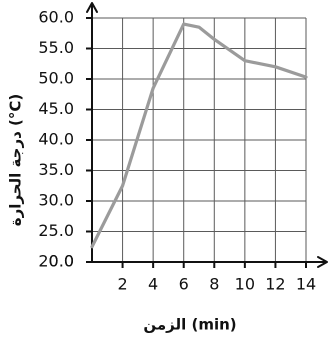  Describe the element at coordinates (56, 169) in the screenshot. I see `y-tick-label-4: 35.0` at that location.